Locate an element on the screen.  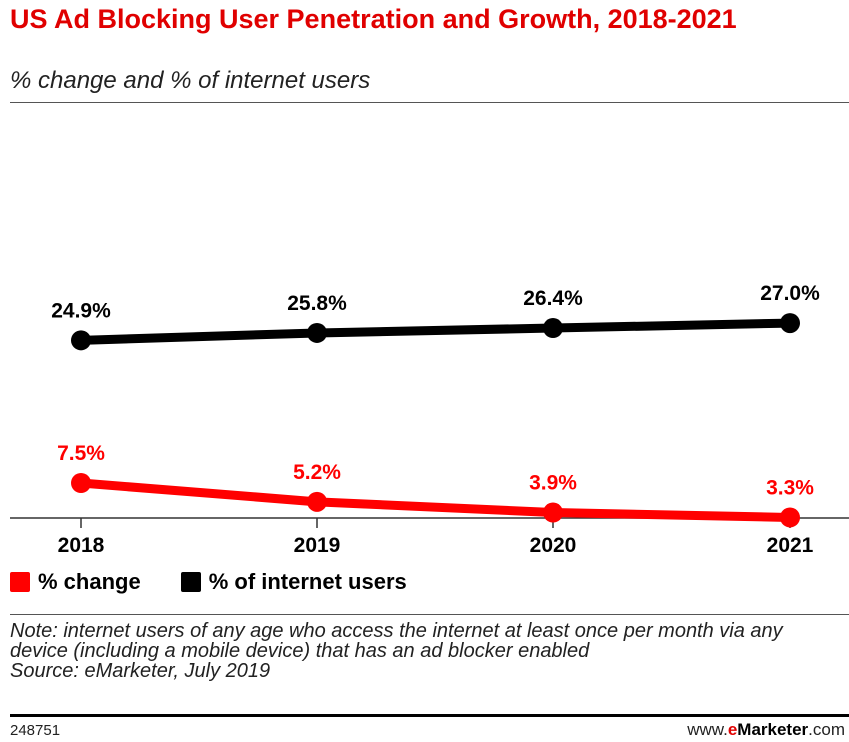
x-tick-label: 2018 is located at coordinates (81, 545).